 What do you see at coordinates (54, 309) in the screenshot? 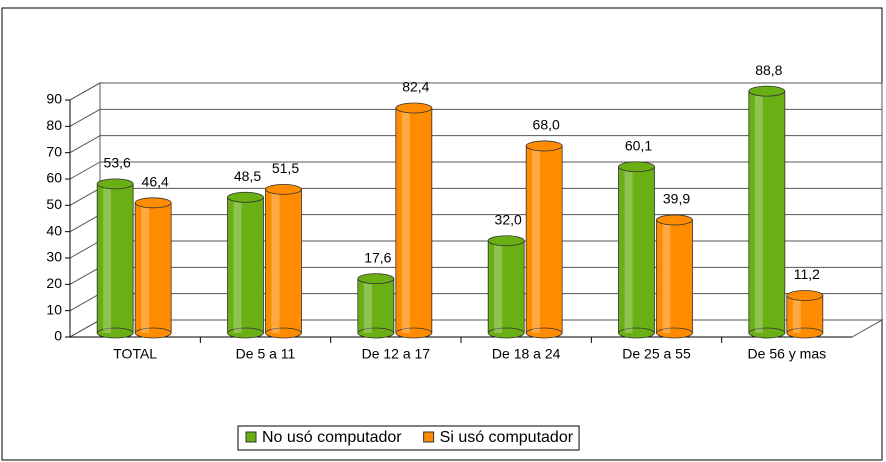
I see `y-tick-label: 10` at bounding box center [54, 309].